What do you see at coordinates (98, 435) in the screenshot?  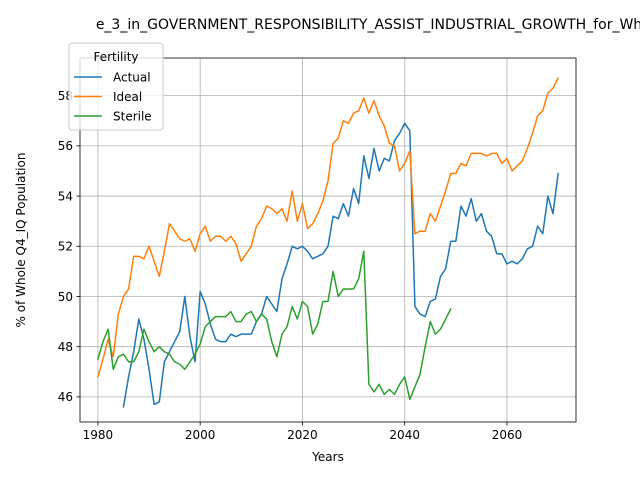 I see `x-tick-label: 1980` at bounding box center [98, 435].